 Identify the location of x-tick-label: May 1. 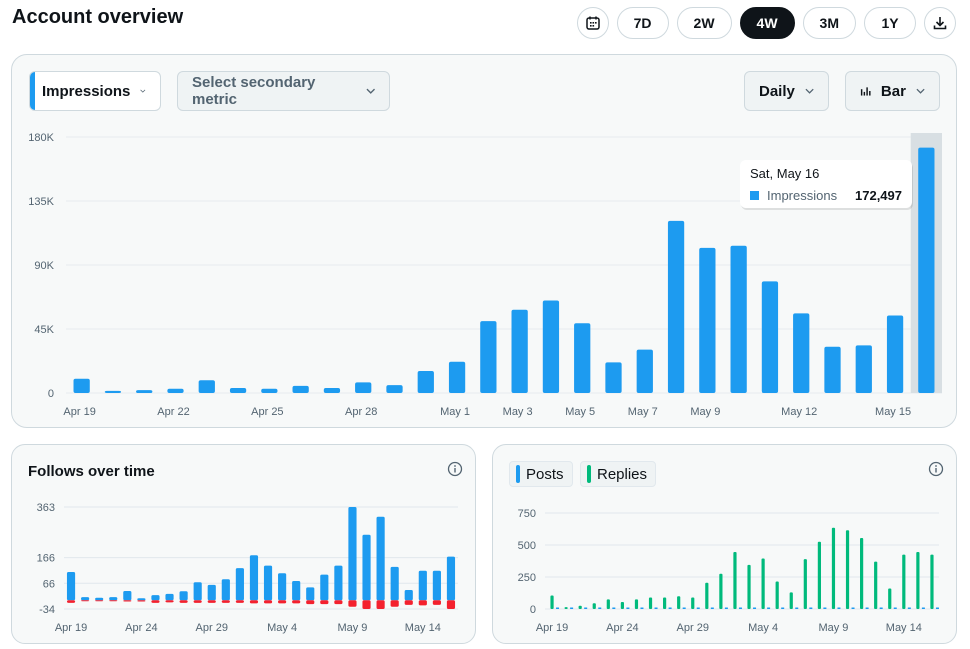
(455, 412).